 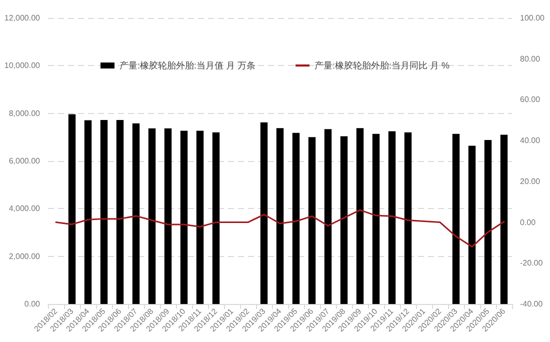 What do you see at coordinates (530, 181) in the screenshot?
I see `y2-tick-label: 20.00` at bounding box center [530, 181].